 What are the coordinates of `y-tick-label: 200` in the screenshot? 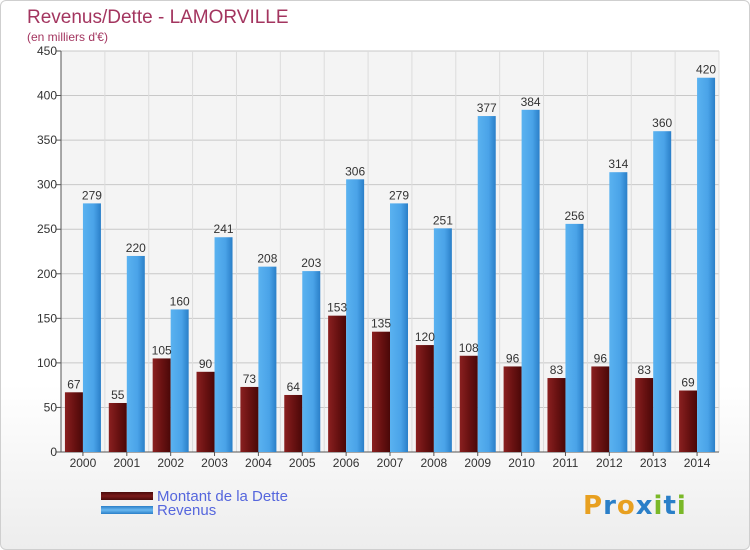 It's located at (47, 274).